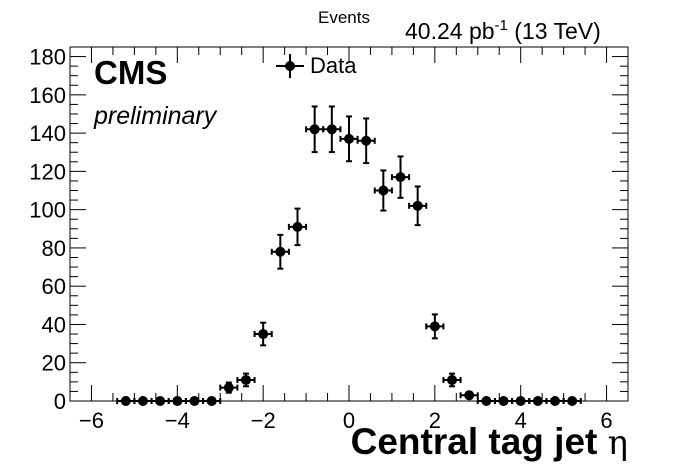 The width and height of the screenshot is (696, 472). What do you see at coordinates (47, 171) in the screenshot?
I see `y-tick-label: 120` at bounding box center [47, 171].